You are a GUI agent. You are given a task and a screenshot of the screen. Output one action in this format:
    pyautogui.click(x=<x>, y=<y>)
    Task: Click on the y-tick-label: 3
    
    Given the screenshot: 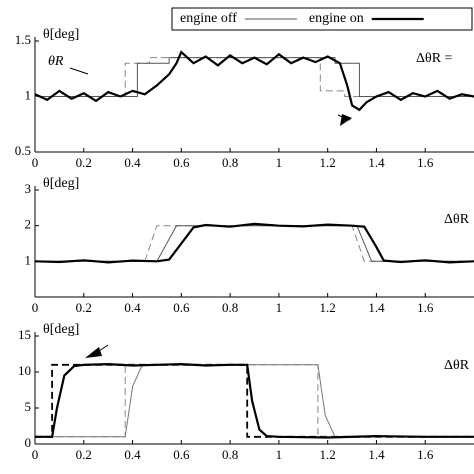 What is the action you would take?
    pyautogui.click(x=28, y=188)
    